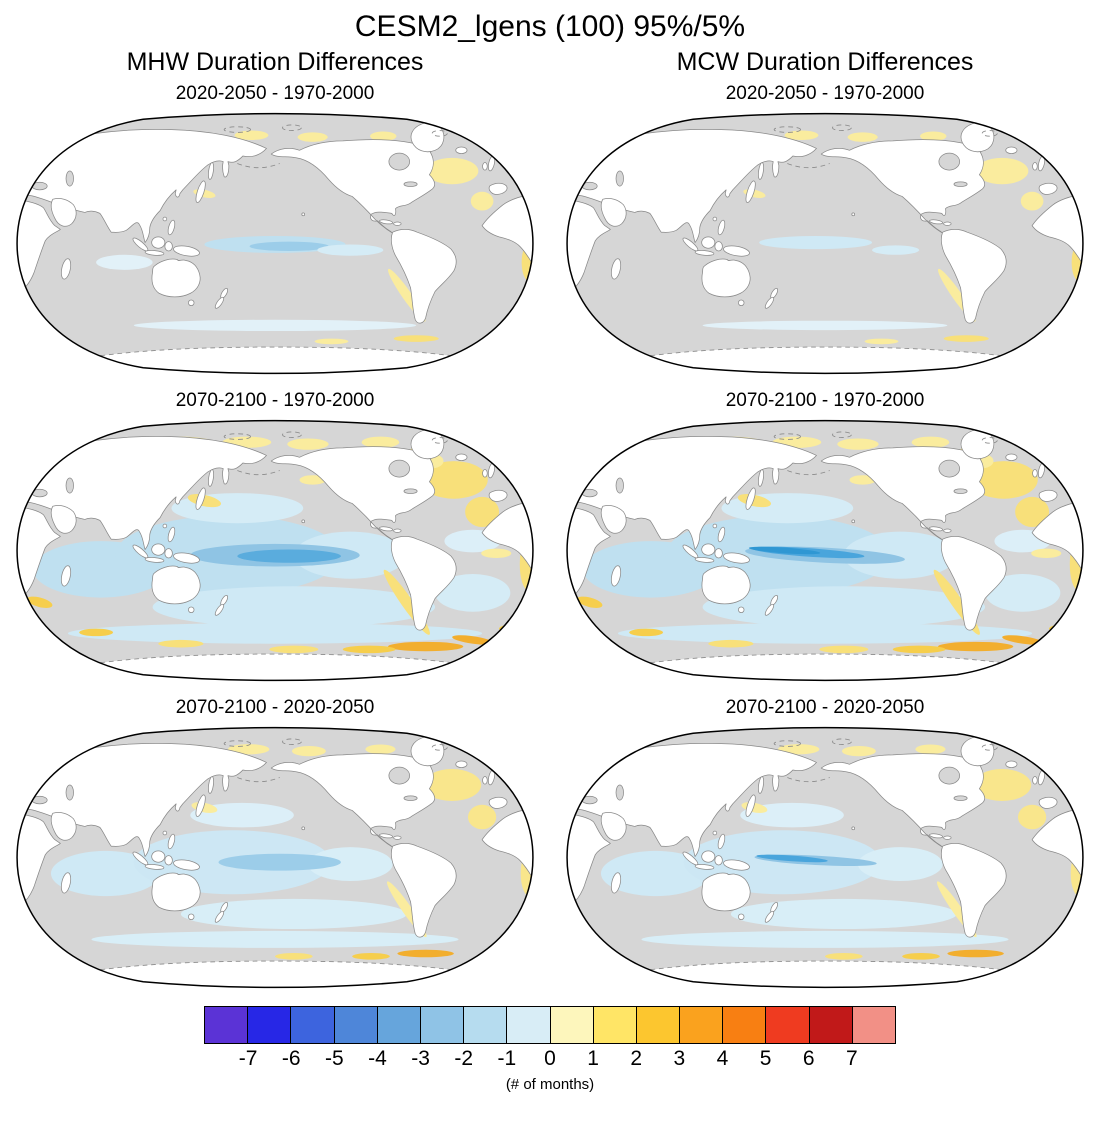 This screenshot has width=1100, height=1128. I want to click on colorbar-tick: 5, so click(765, 1058).